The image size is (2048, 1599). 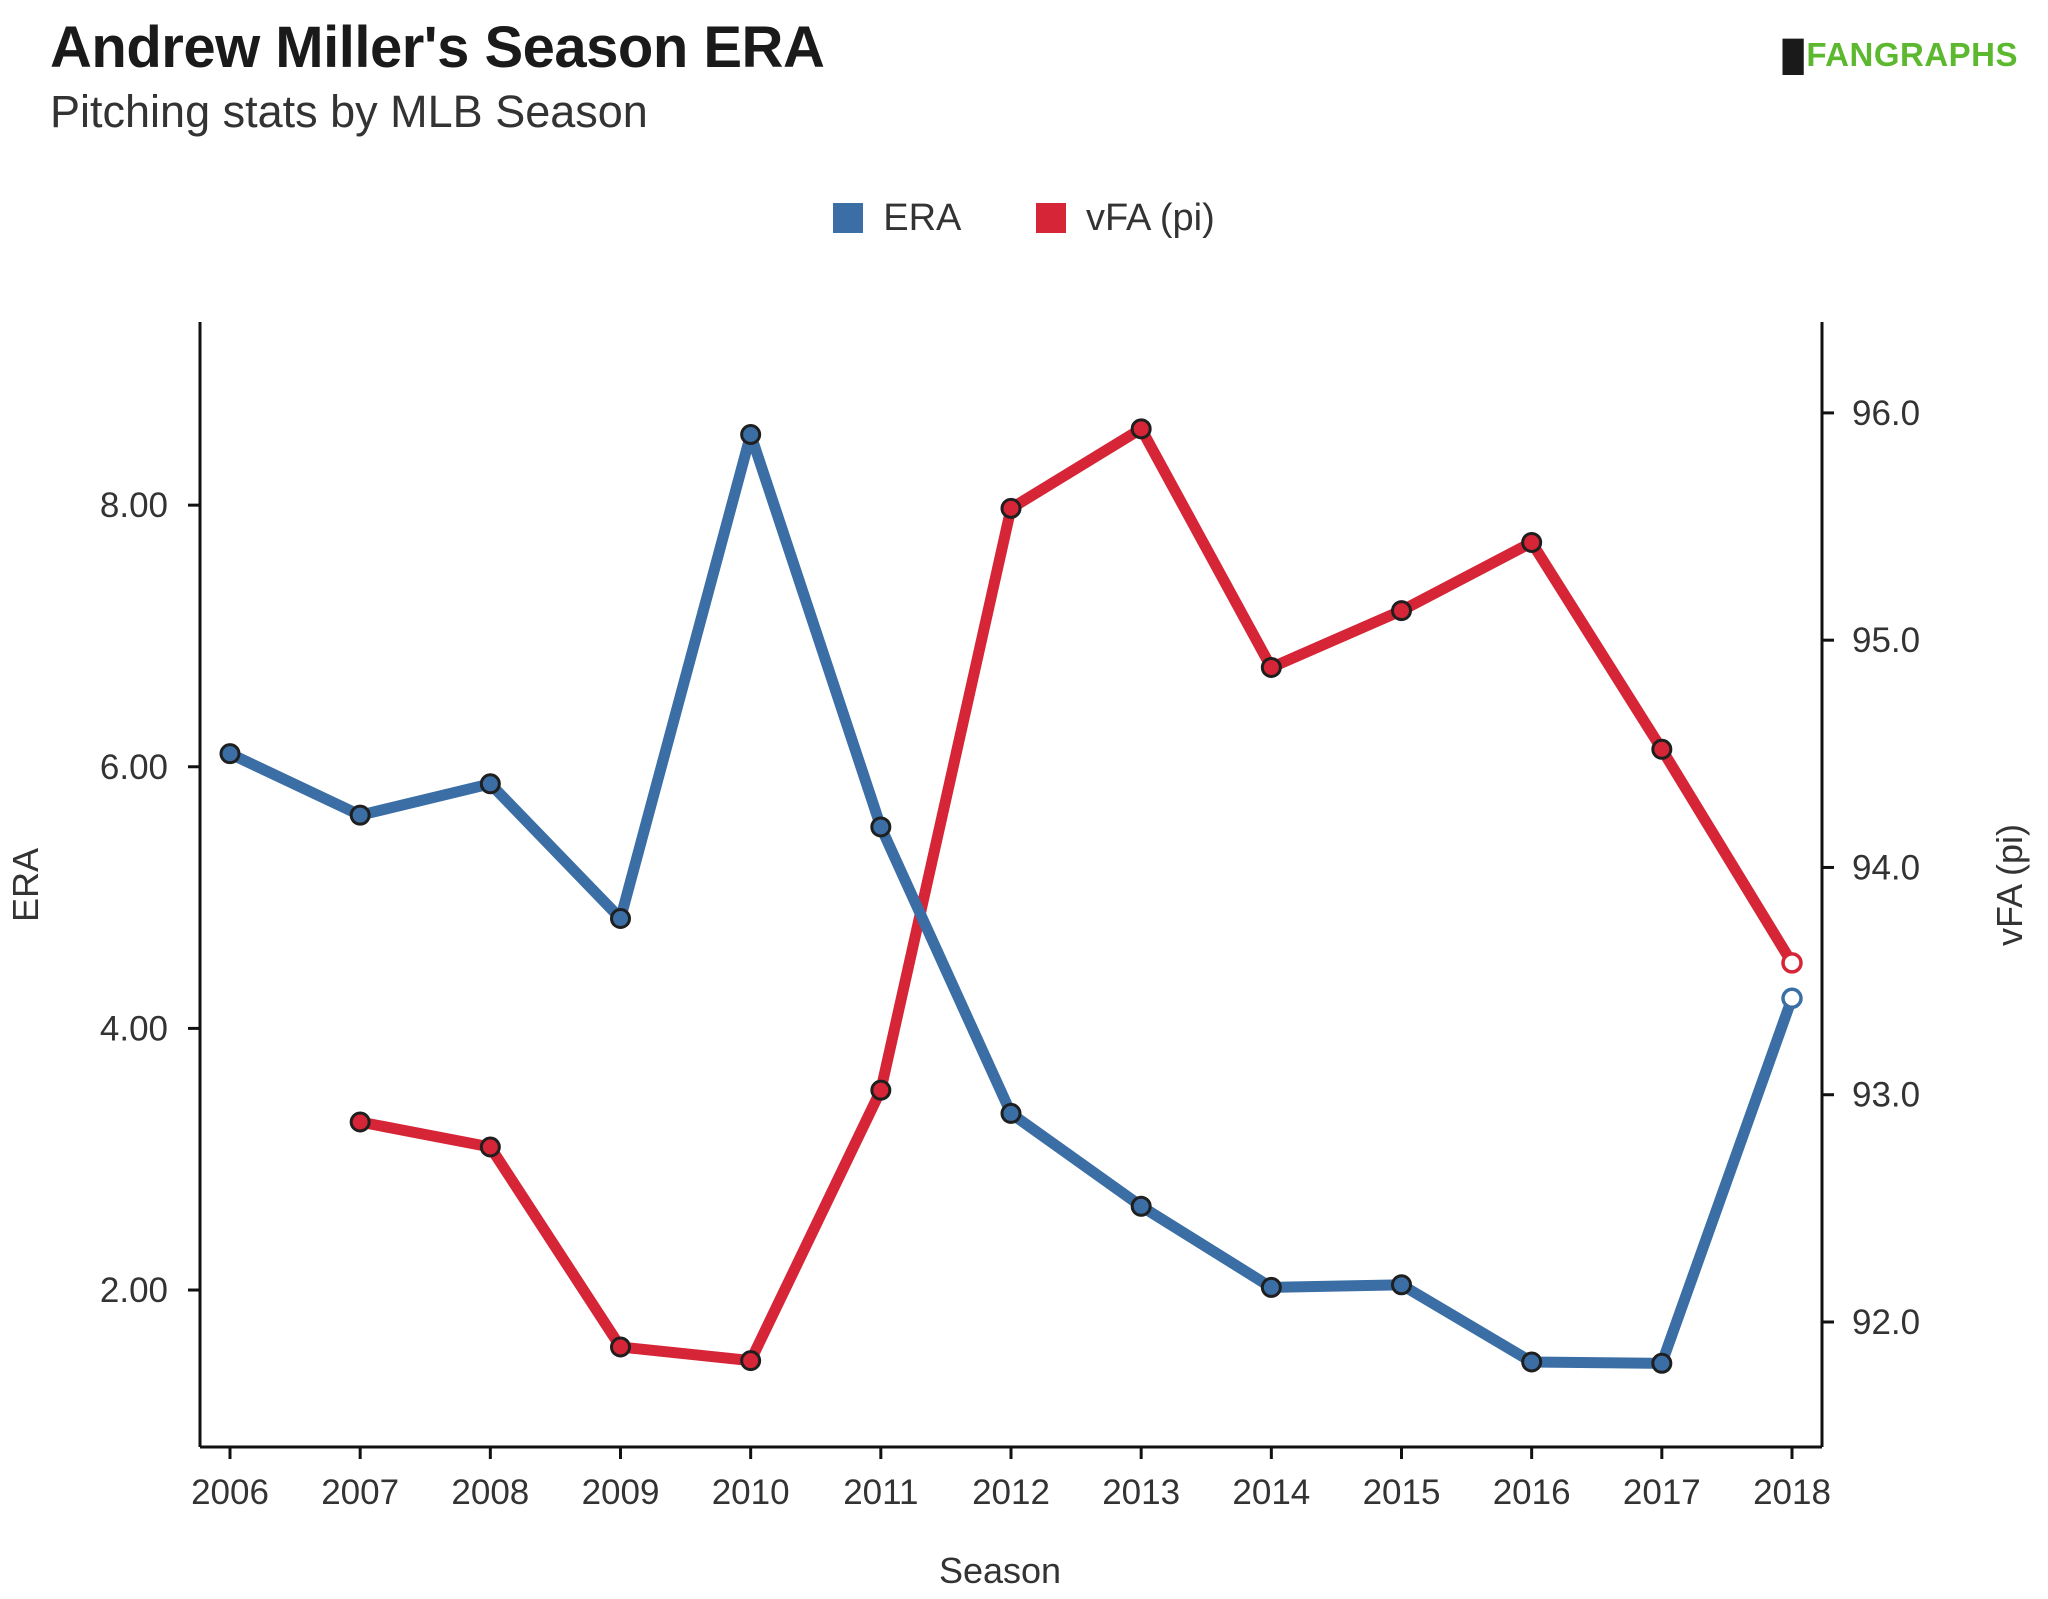 What do you see at coordinates (1532, 1492) in the screenshot?
I see `x-tick-label: 2016` at bounding box center [1532, 1492].